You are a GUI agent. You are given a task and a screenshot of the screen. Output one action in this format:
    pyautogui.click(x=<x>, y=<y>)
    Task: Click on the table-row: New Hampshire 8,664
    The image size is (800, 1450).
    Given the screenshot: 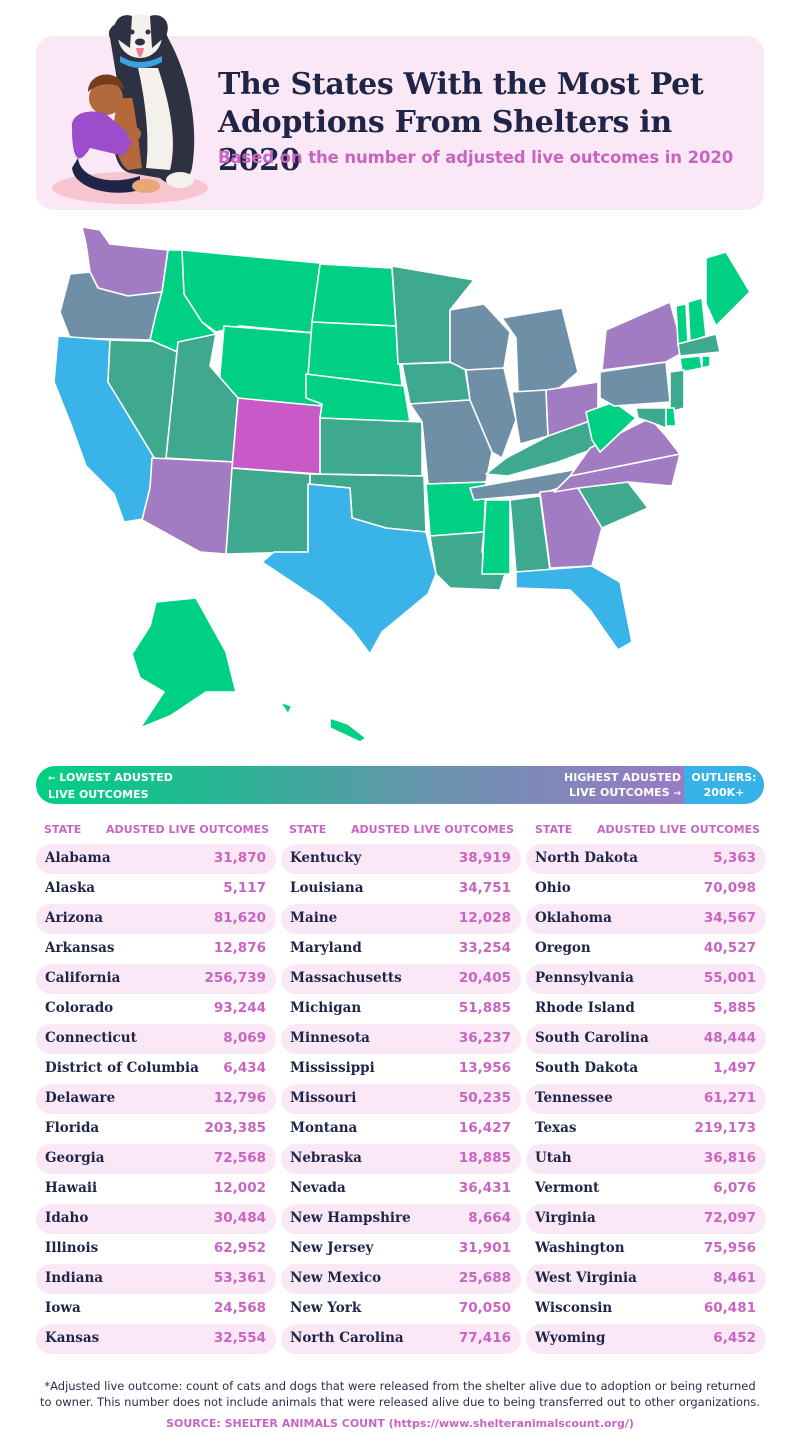 What is the action you would take?
    pyautogui.click(x=401, y=1219)
    